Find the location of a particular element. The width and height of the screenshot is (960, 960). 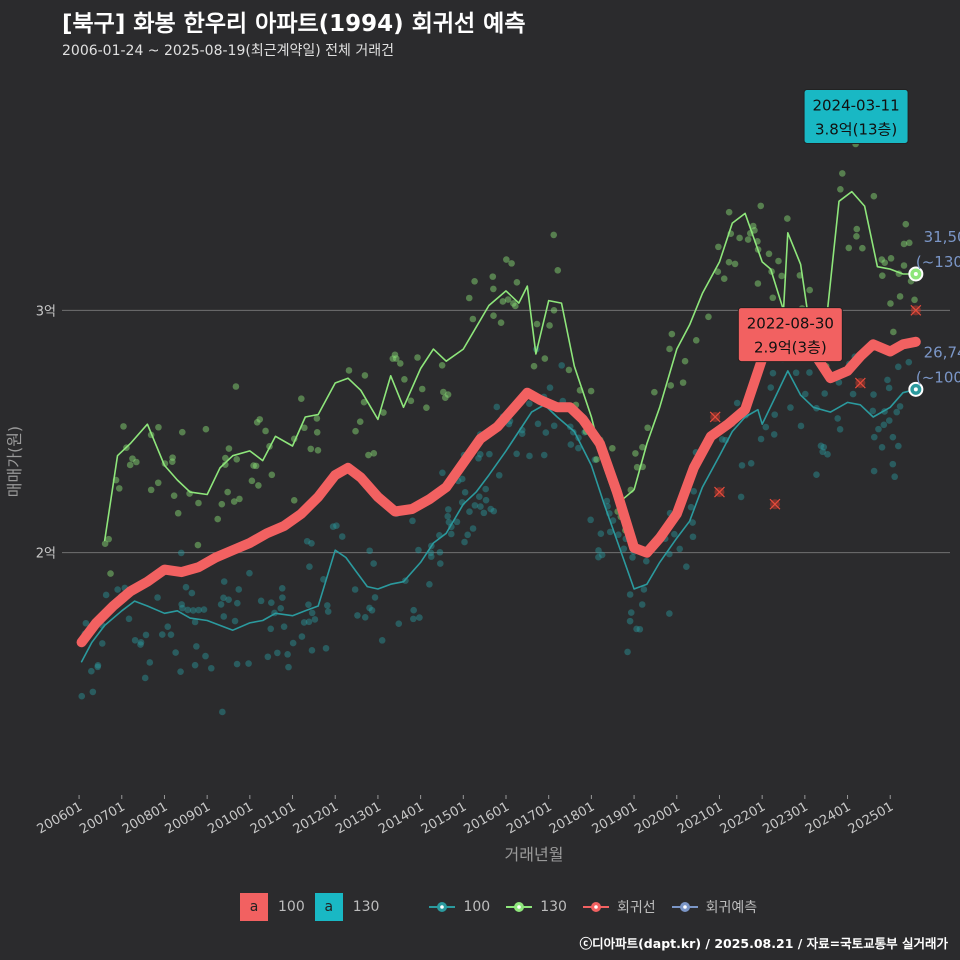

x-tick-label: 201101 is located at coordinates (273, 818).